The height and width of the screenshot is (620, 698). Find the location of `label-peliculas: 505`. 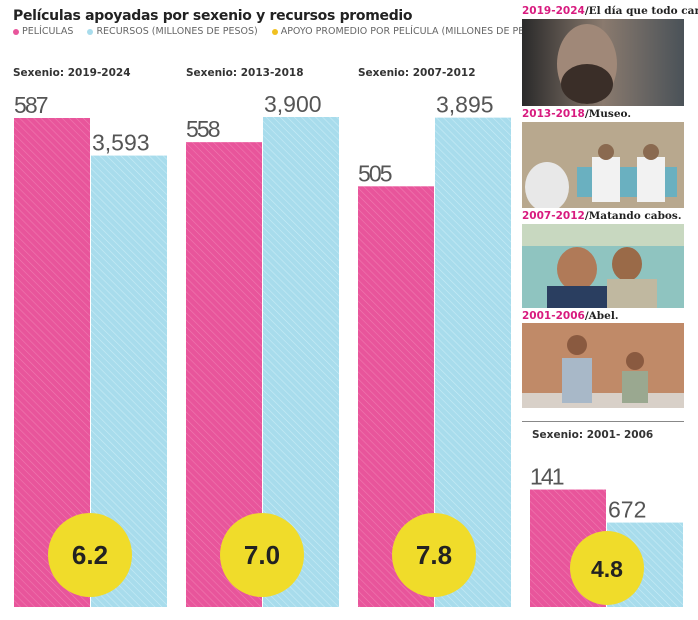

label-peliculas: 505 is located at coordinates (375, 173).